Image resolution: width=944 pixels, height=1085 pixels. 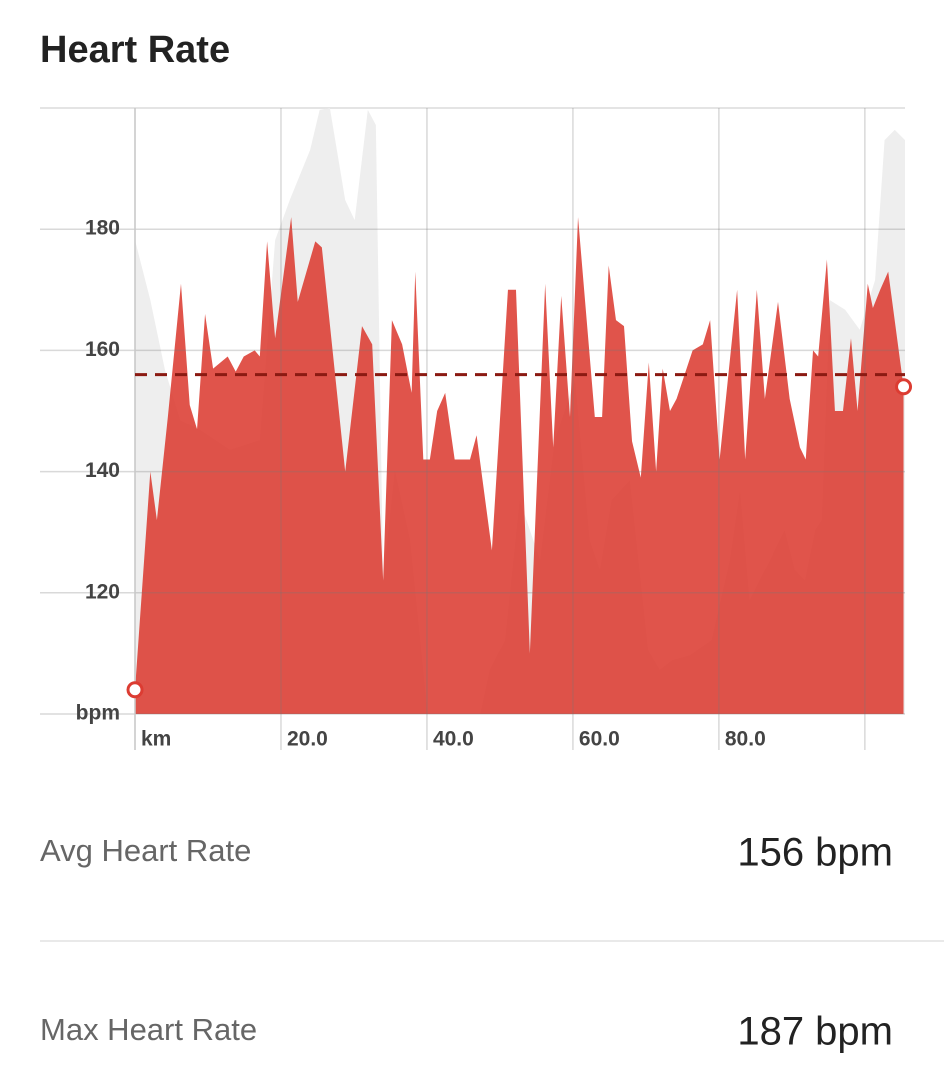 I want to click on x-tick-label: 40.0, so click(x=453, y=739).